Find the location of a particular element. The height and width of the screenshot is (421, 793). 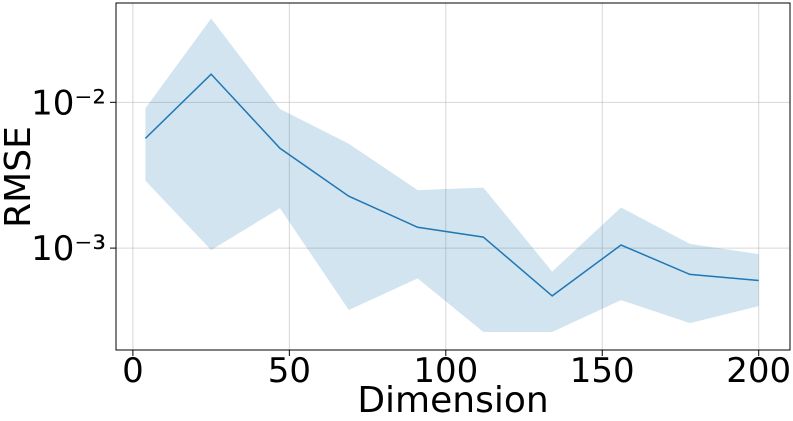

x-tick-label: 100 is located at coordinates (445, 371).